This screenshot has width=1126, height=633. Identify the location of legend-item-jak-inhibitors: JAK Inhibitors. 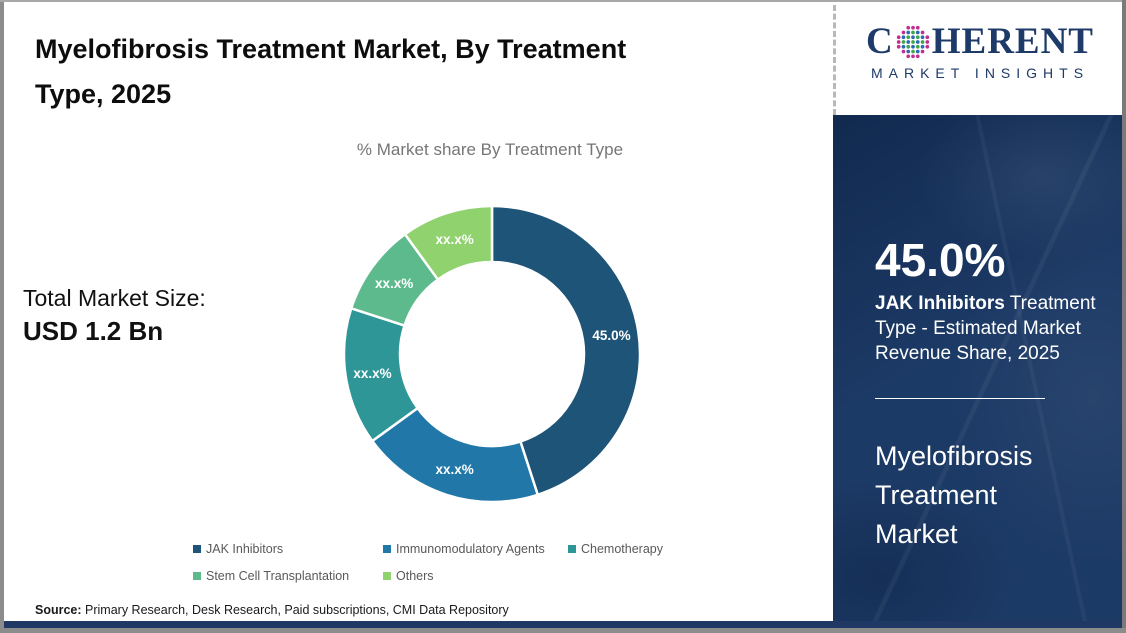
(288, 549).